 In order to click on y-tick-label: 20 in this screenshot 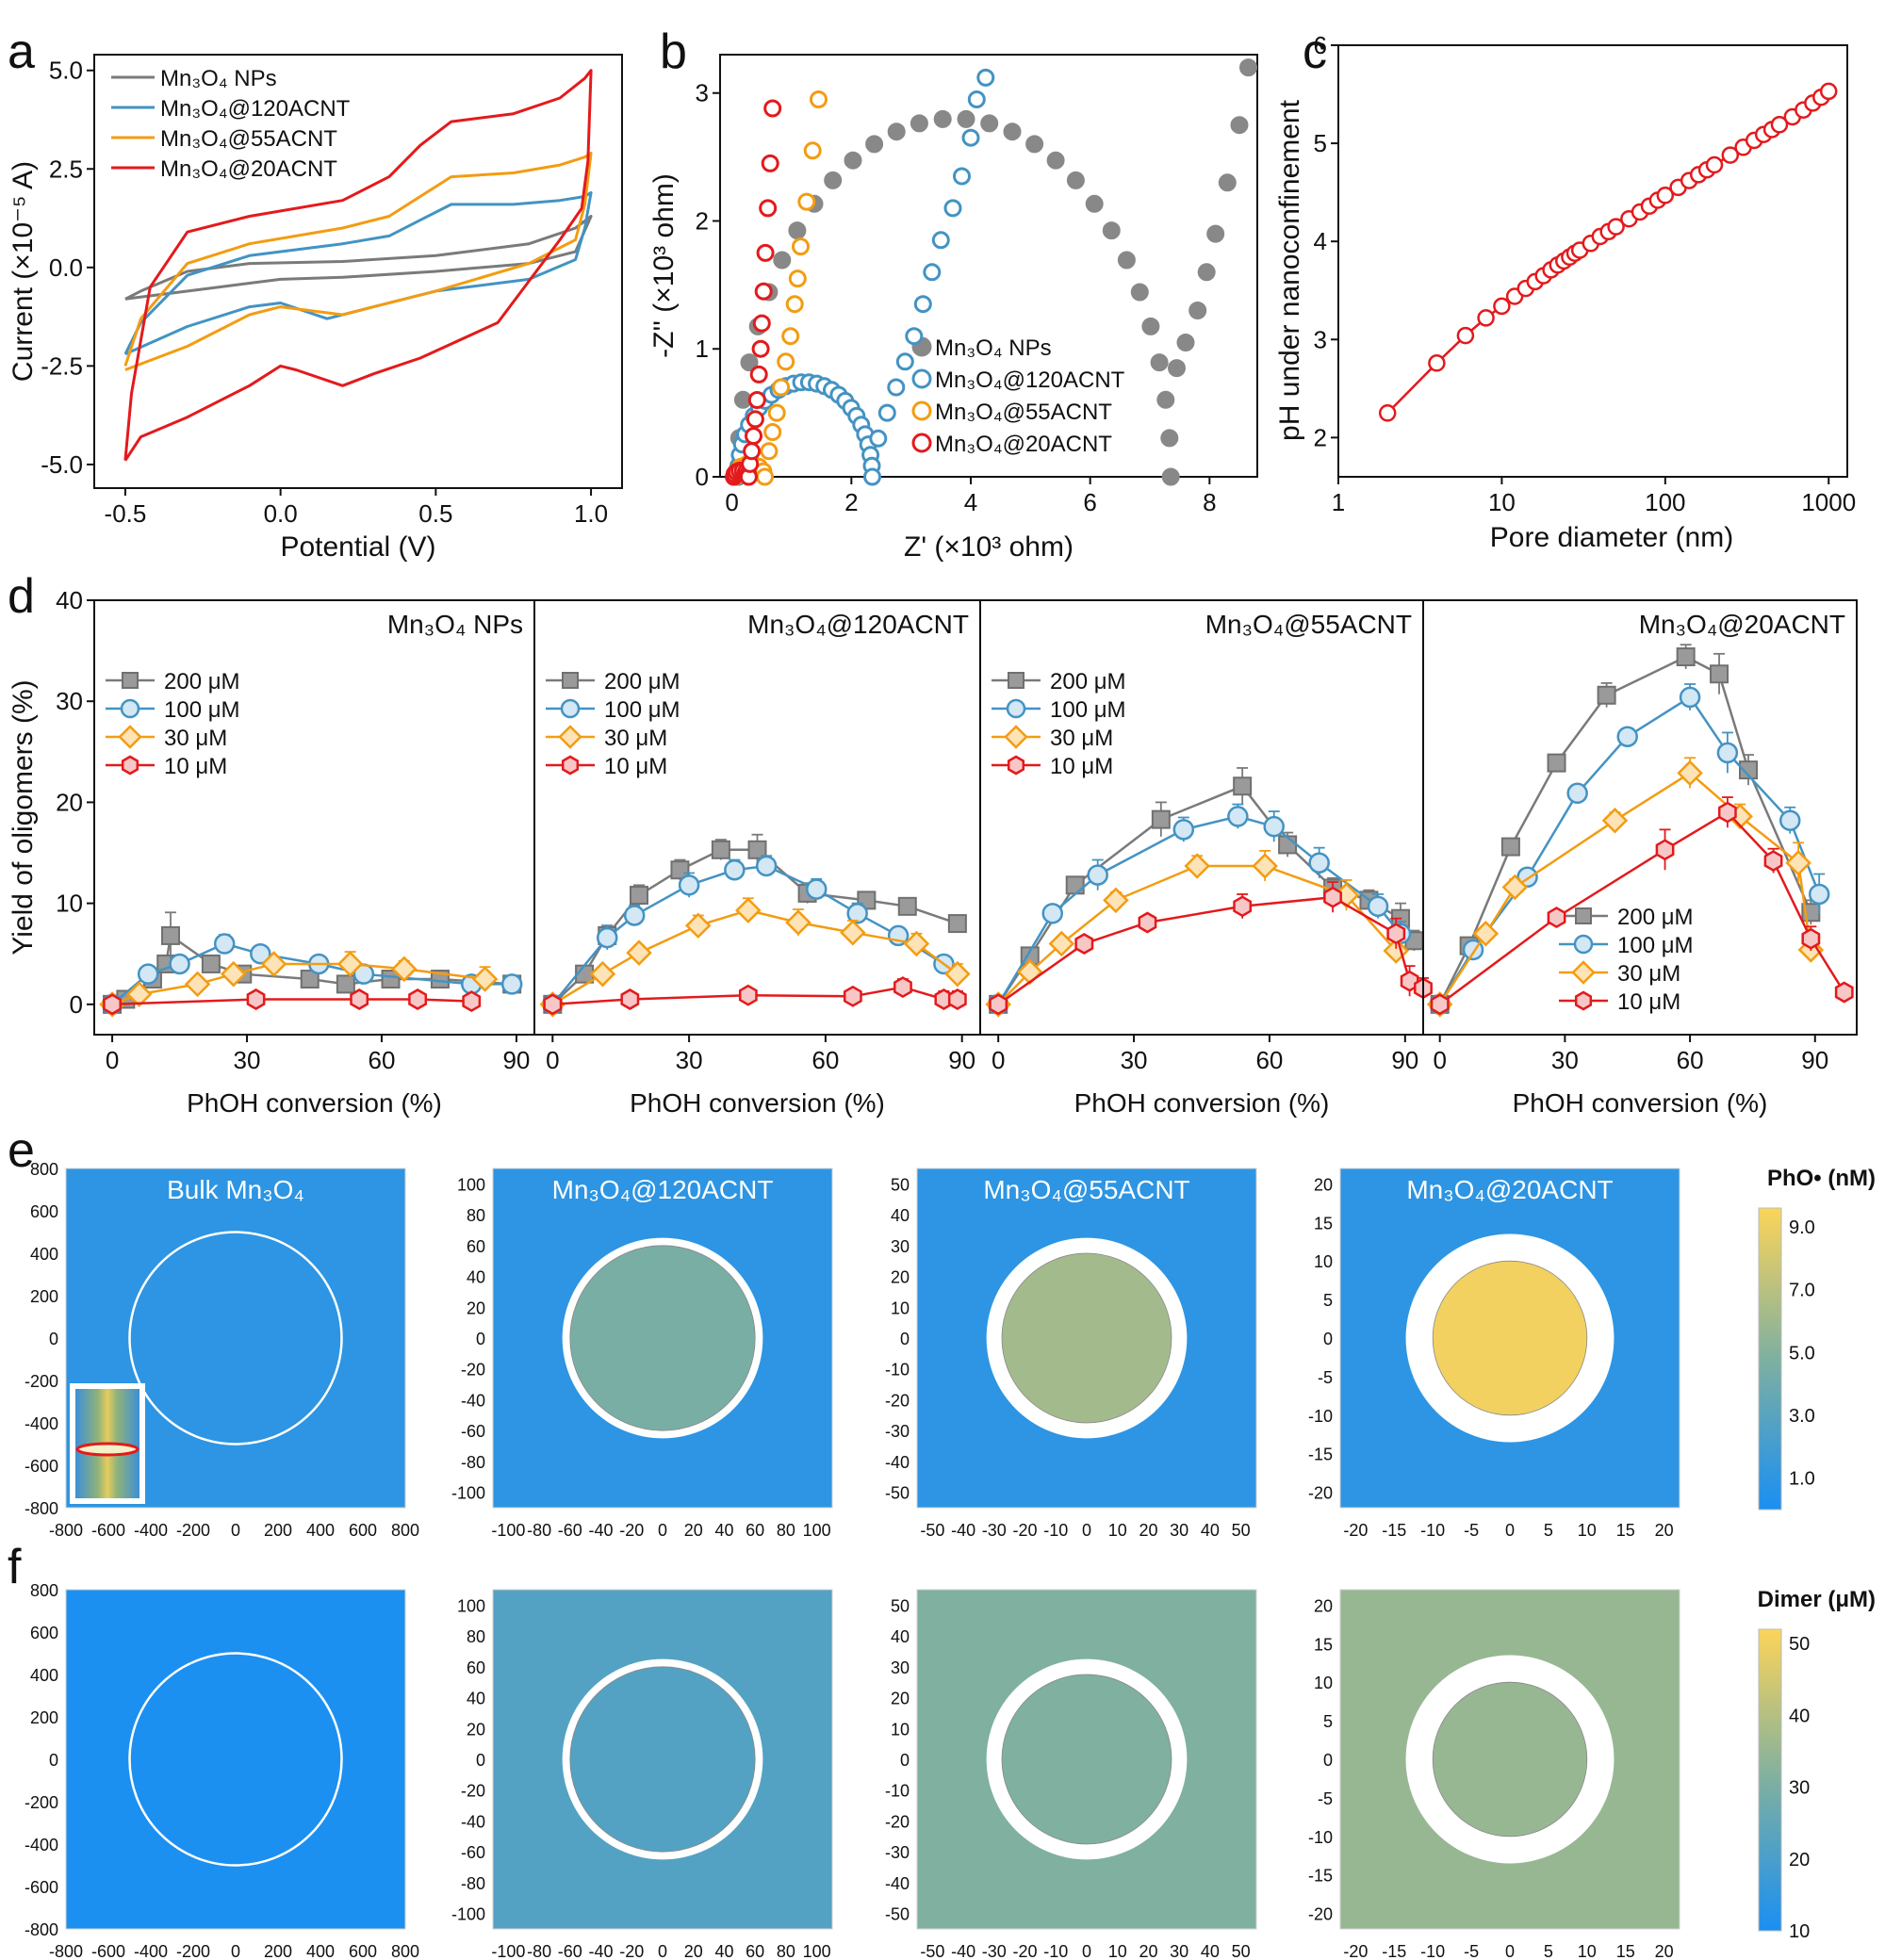, I will do `click(901, 1699)`.